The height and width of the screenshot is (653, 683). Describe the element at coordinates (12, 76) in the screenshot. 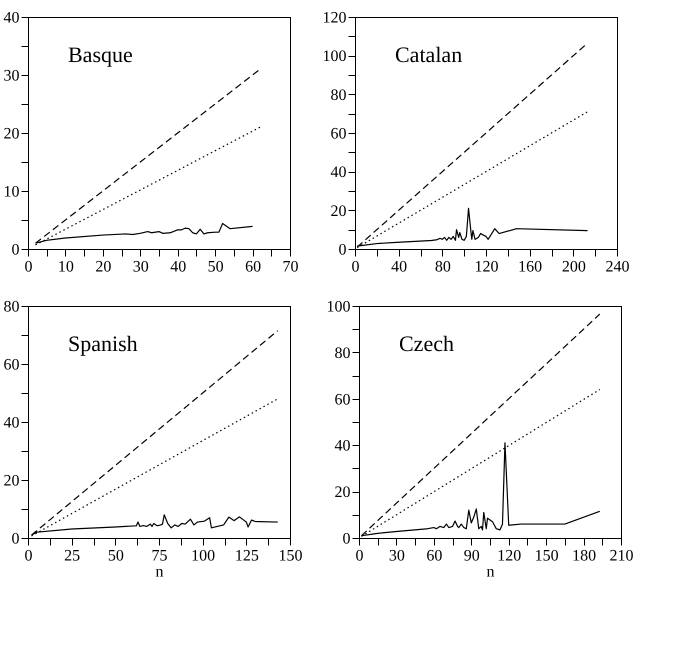

I see `y-tick-label: 30` at that location.